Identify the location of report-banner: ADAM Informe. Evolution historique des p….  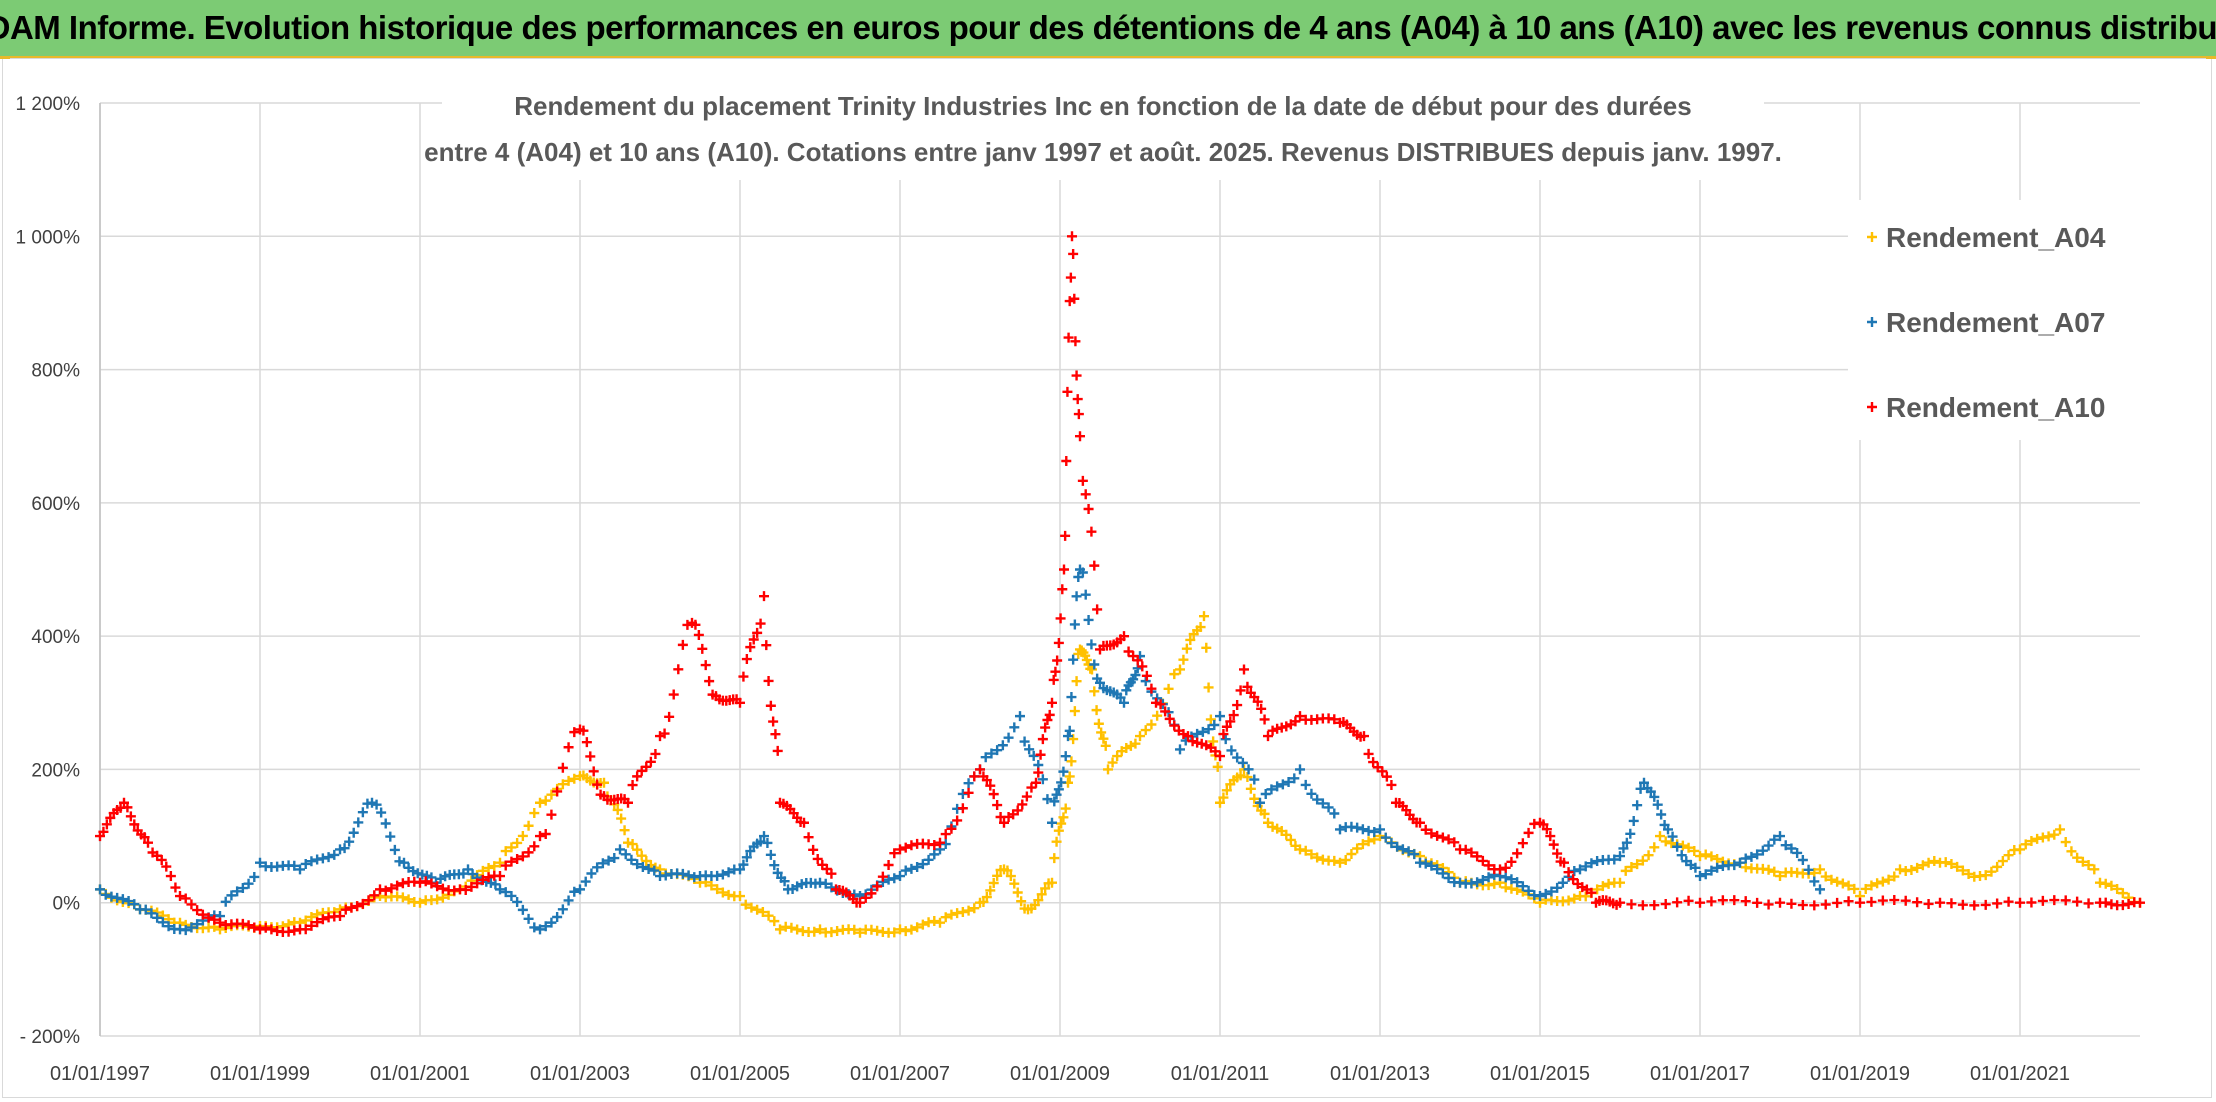
(1108, 29).